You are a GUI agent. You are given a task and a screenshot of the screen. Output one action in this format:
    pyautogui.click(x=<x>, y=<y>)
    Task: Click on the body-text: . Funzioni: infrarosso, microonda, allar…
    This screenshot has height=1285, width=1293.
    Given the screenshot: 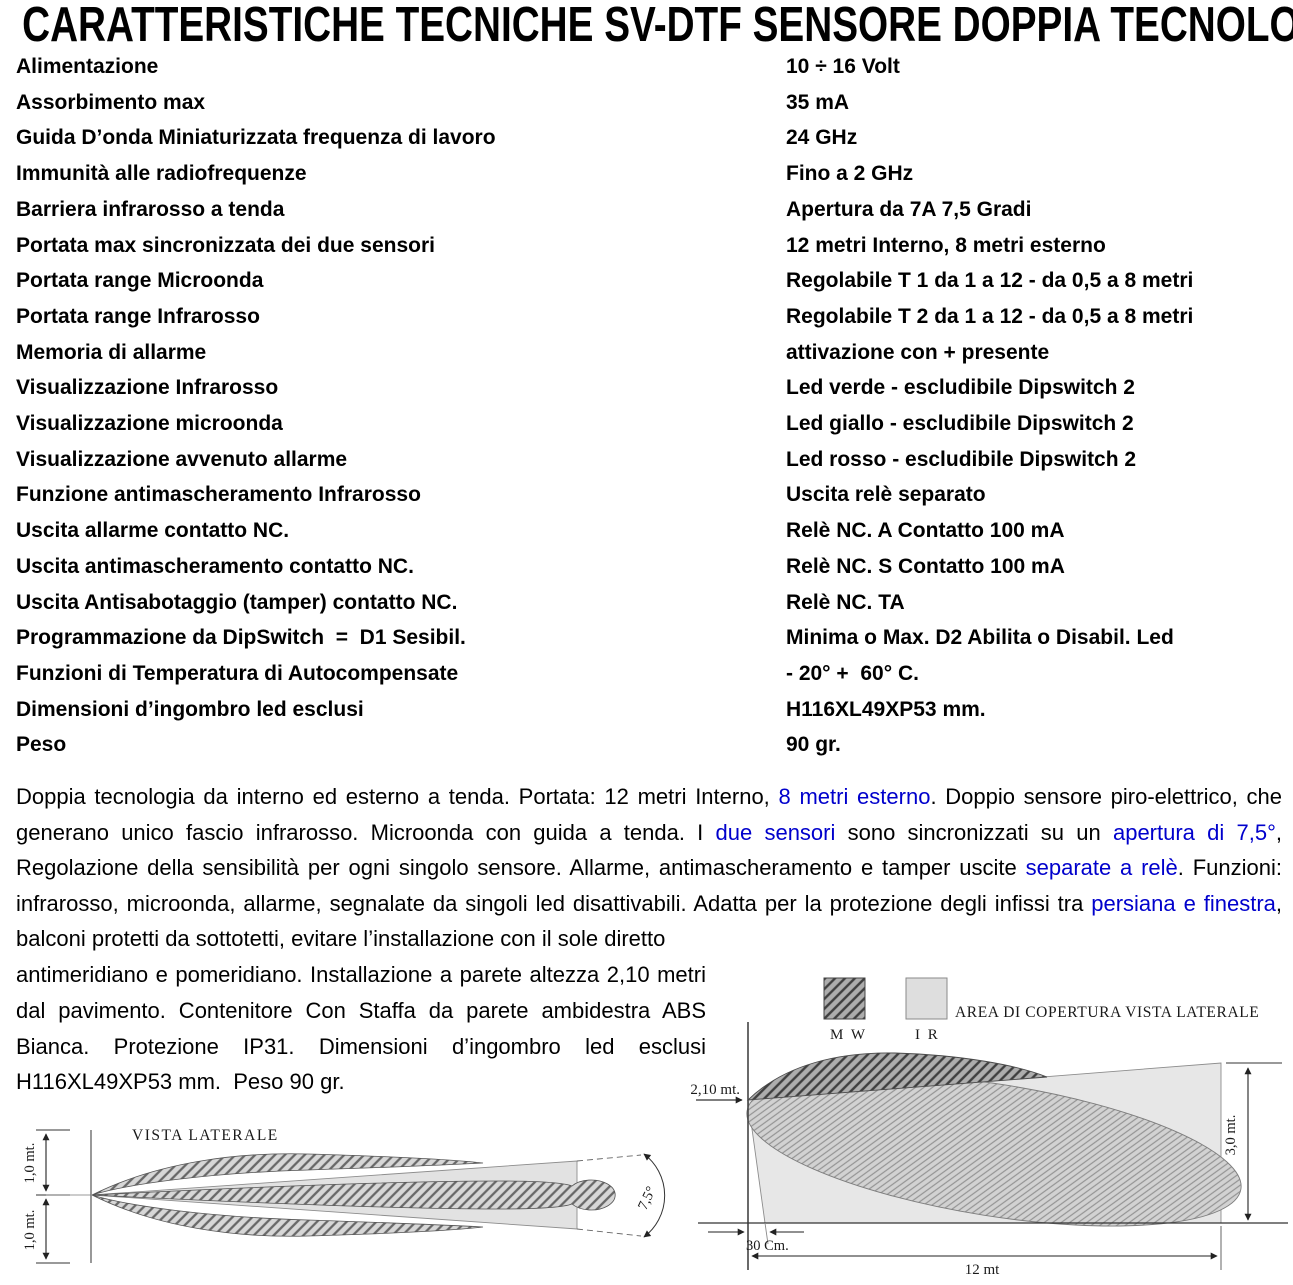 What is the action you would take?
    pyautogui.click(x=649, y=885)
    